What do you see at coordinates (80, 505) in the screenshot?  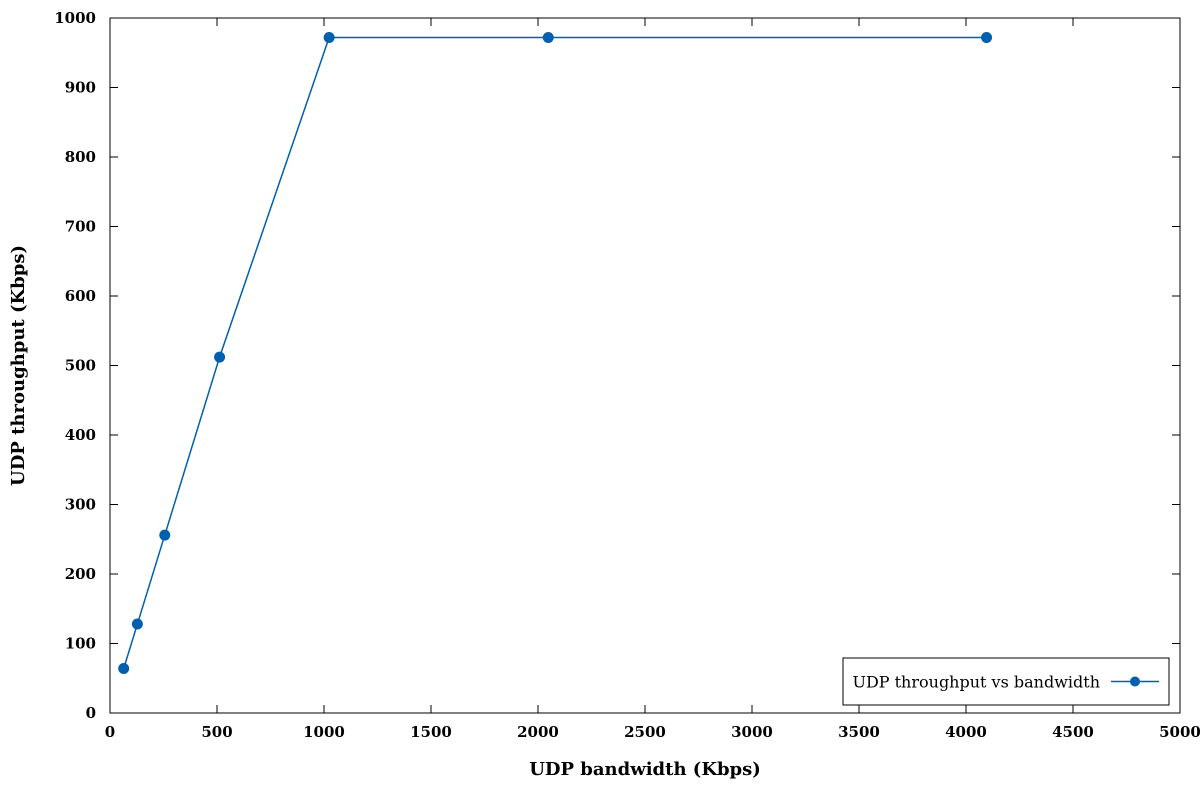 I see `y-tick-label: 300` at bounding box center [80, 505].